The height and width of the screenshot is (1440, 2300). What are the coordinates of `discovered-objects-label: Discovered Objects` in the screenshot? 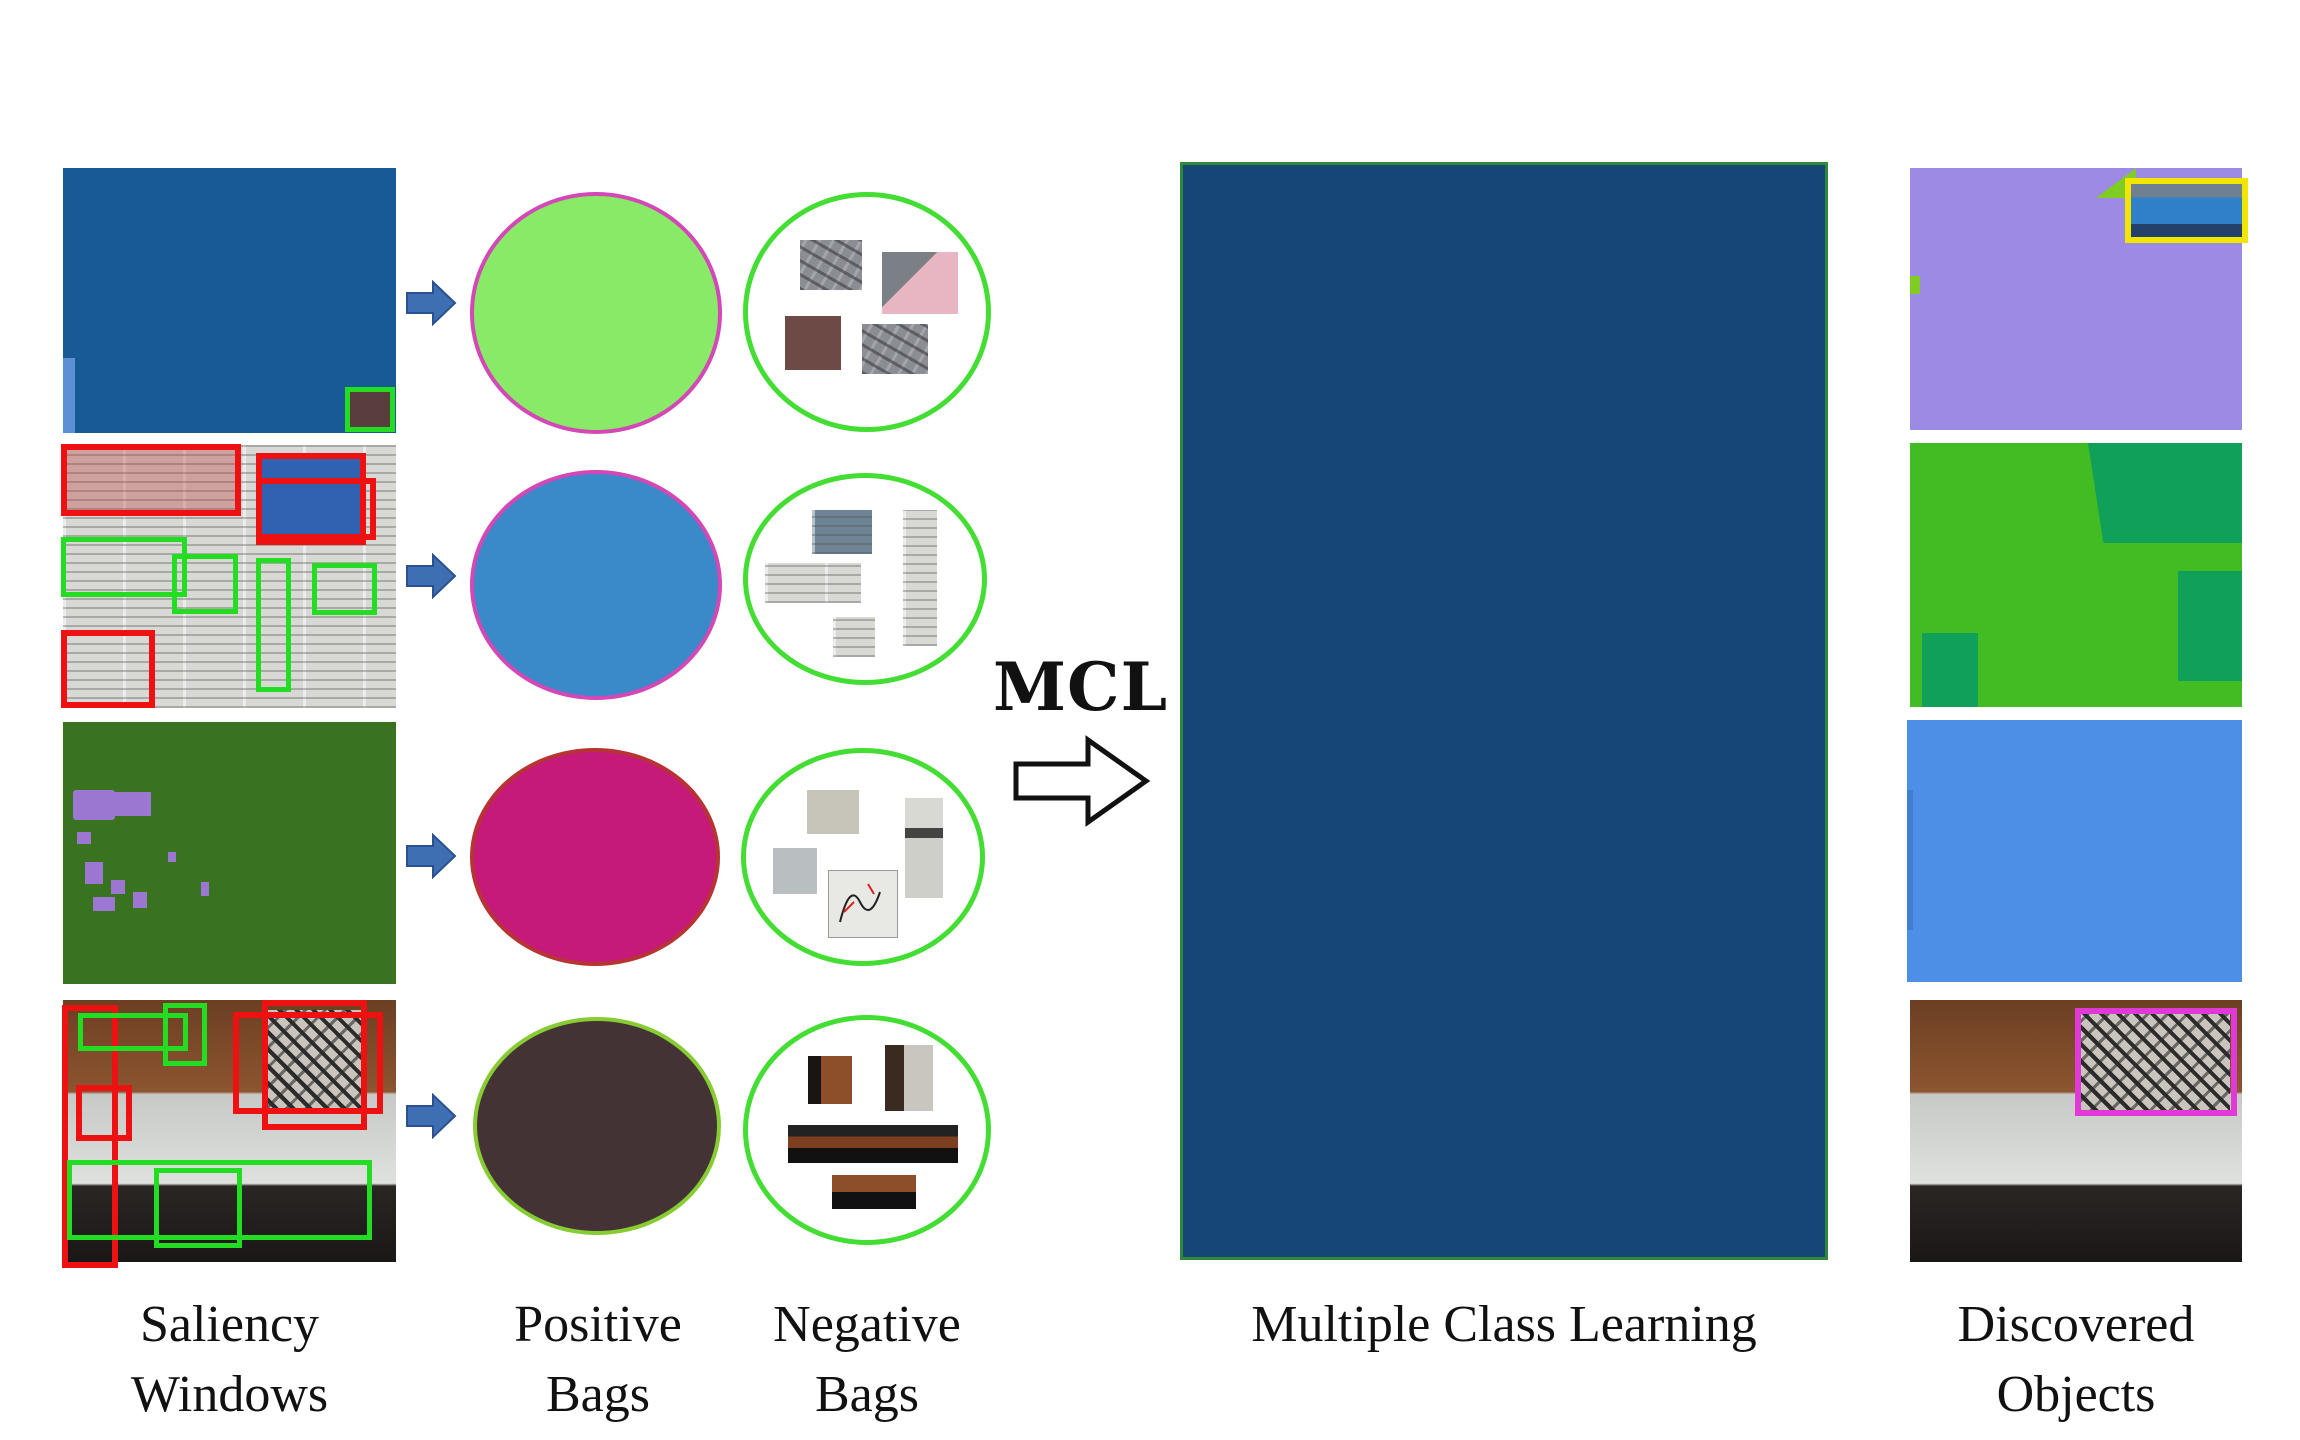 It's located at (2076, 1359).